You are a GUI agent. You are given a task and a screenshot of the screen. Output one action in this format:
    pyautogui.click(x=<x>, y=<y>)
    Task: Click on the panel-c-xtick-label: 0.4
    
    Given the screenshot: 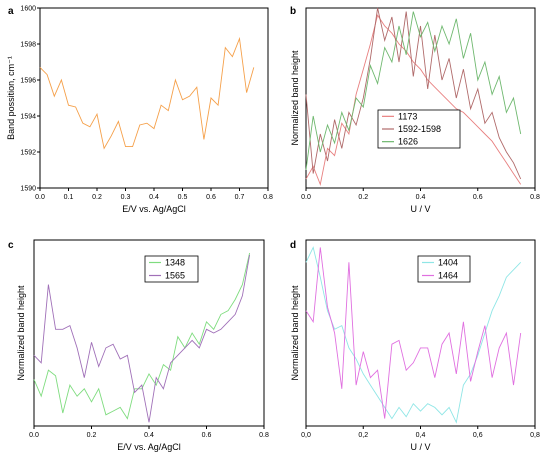 What is the action you would take?
    pyautogui.click(x=149, y=435)
    